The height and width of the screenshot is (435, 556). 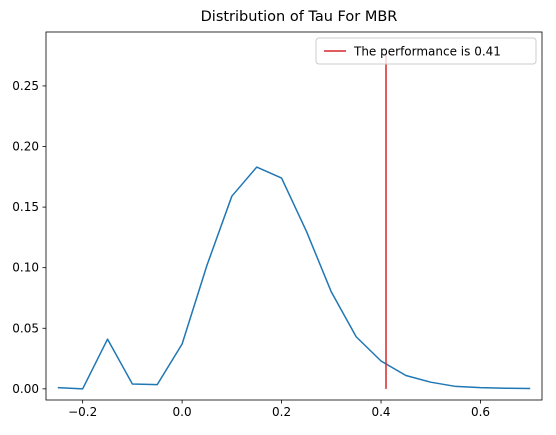 I want to click on legend: The performance is 0.41, so click(x=426, y=51).